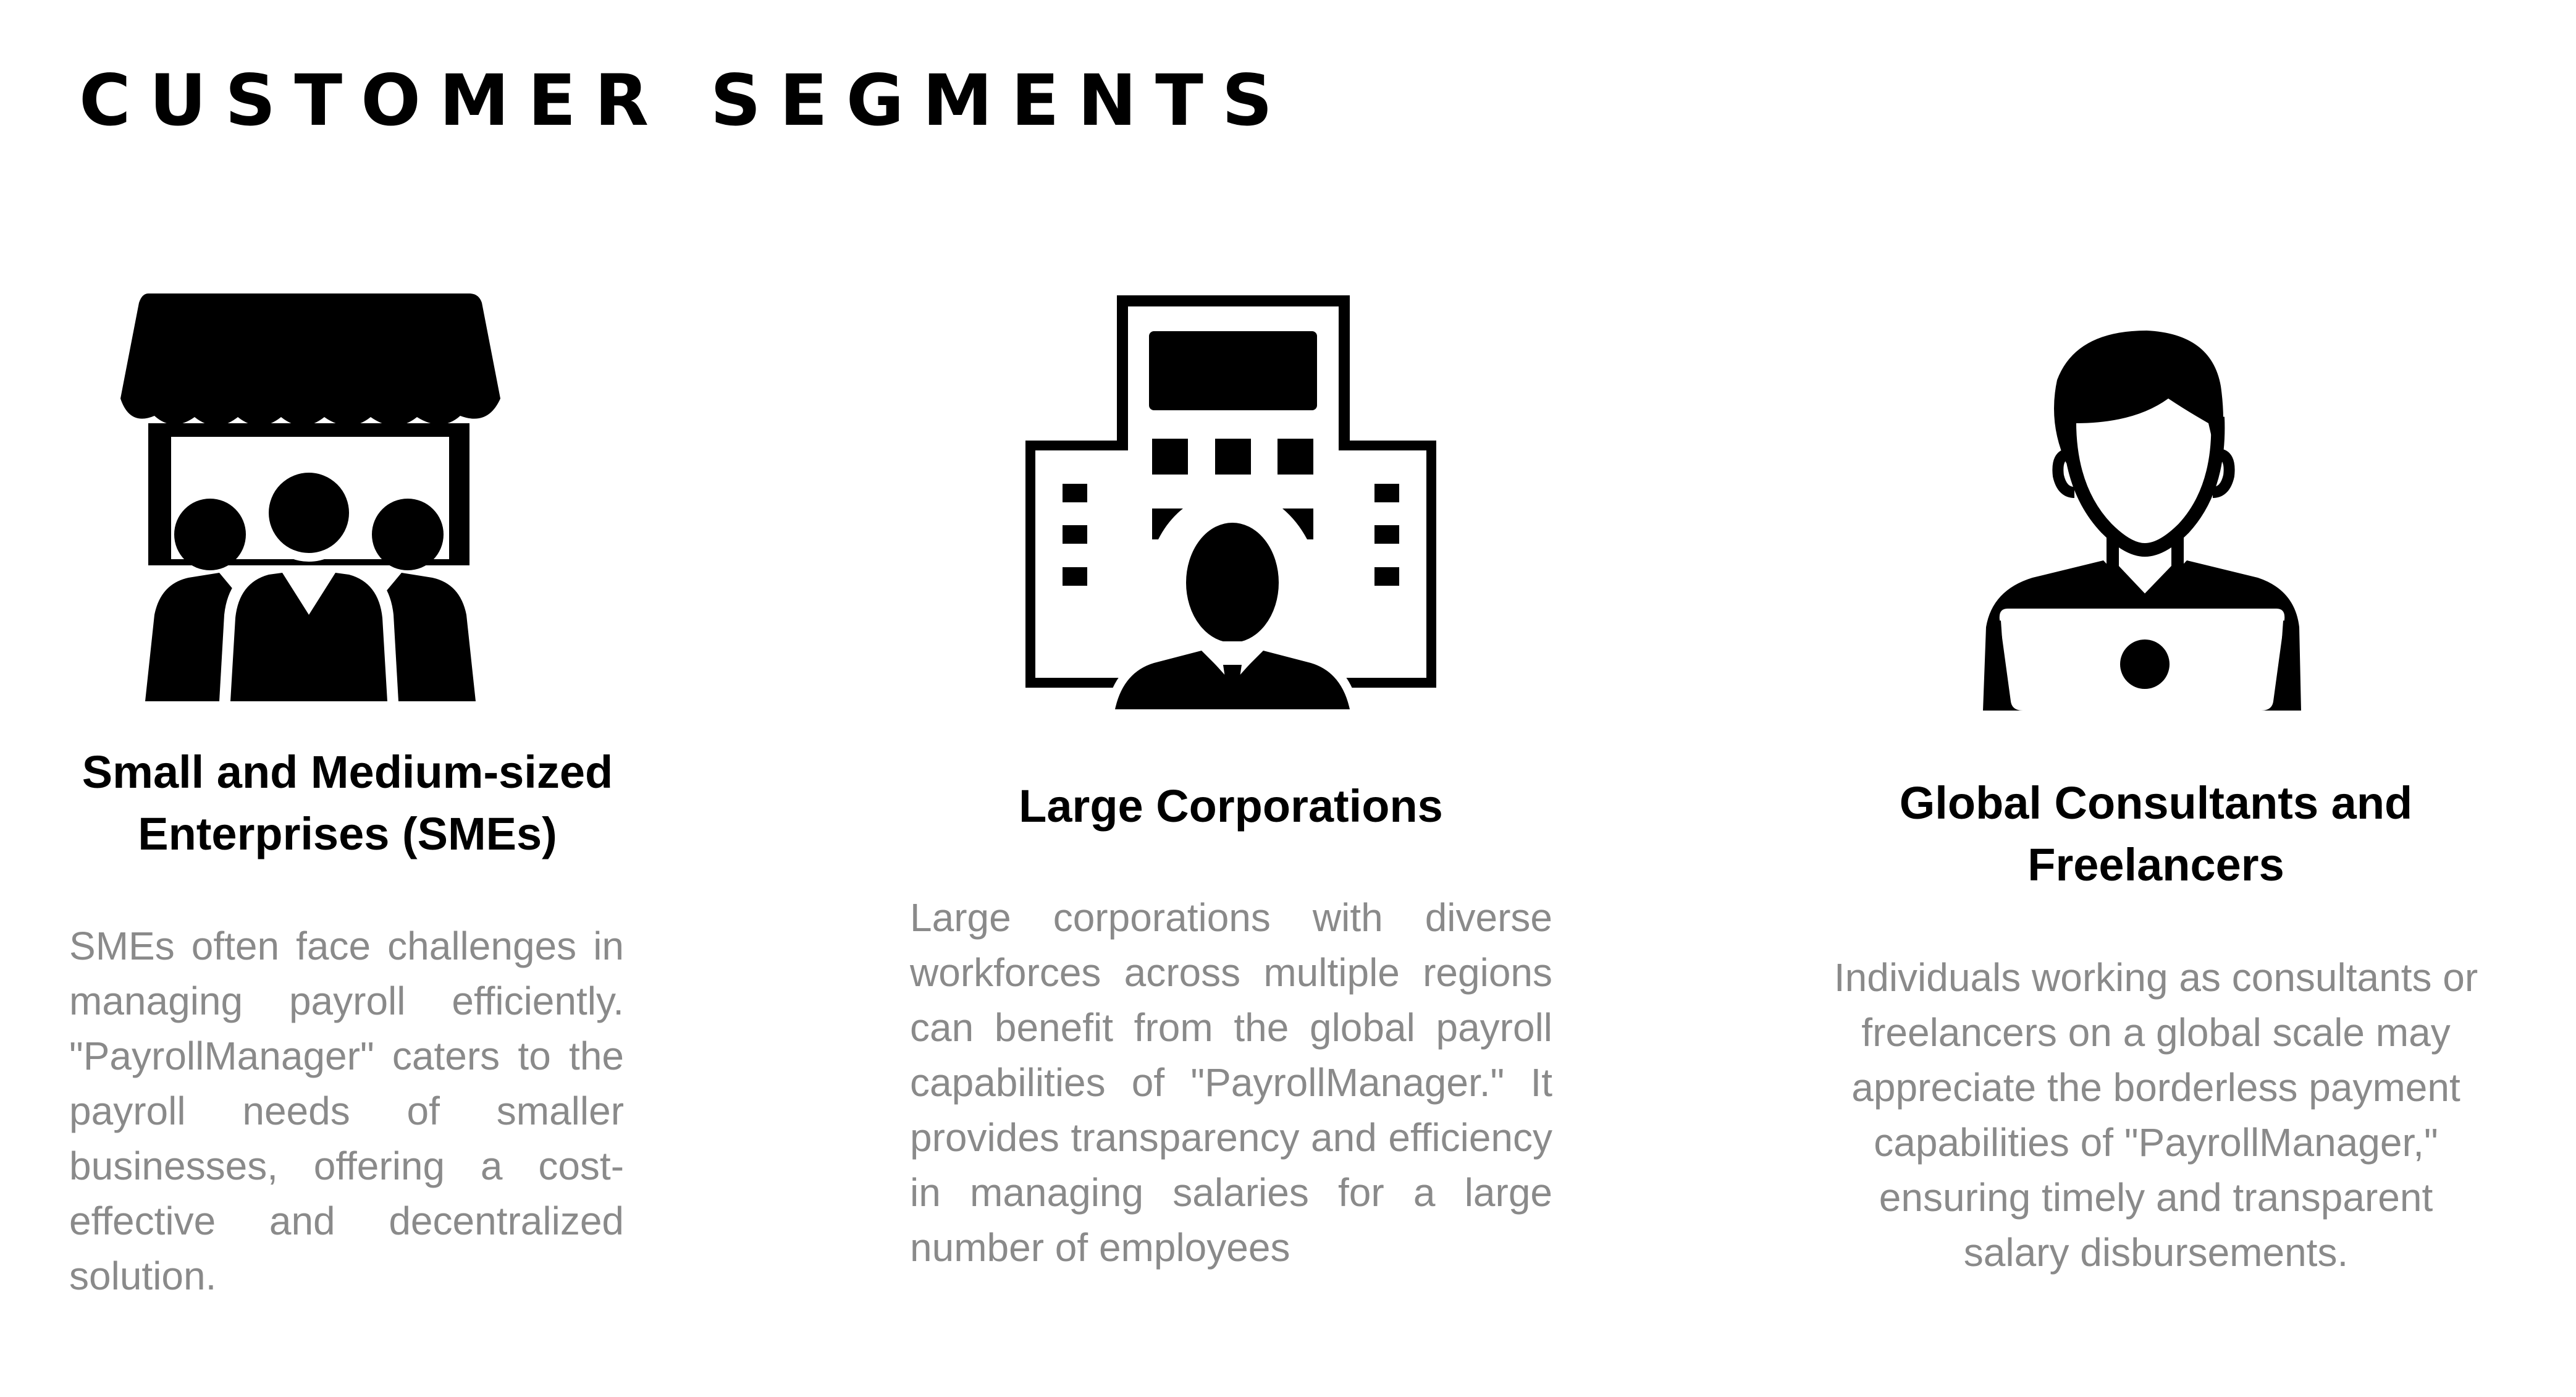 The width and height of the screenshot is (2576, 1397). Describe the element at coordinates (1231, 806) in the screenshot. I see `segment-title-large-corporations: Large Corporations` at that location.